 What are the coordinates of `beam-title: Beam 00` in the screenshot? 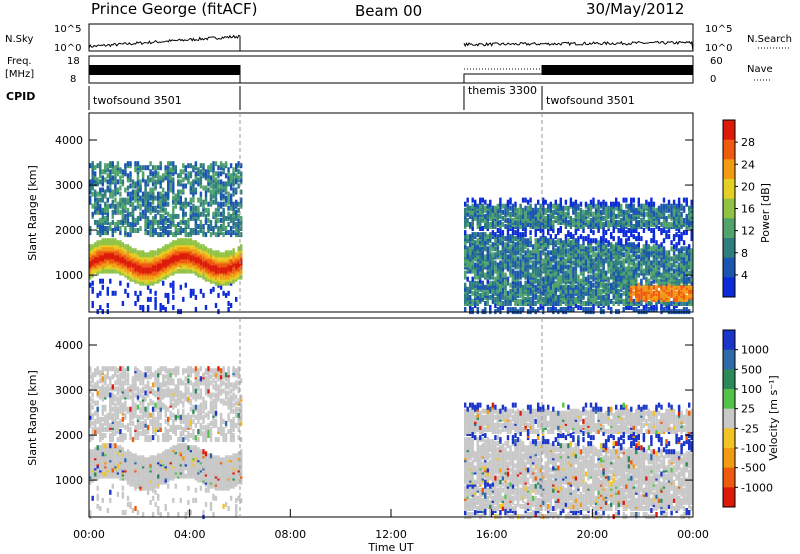 It's located at (388, 11).